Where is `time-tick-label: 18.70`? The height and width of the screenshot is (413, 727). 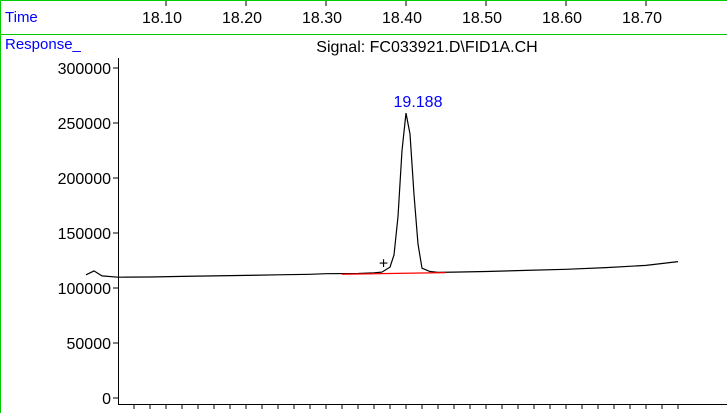 time-tick-label: 18.70 is located at coordinates (642, 18).